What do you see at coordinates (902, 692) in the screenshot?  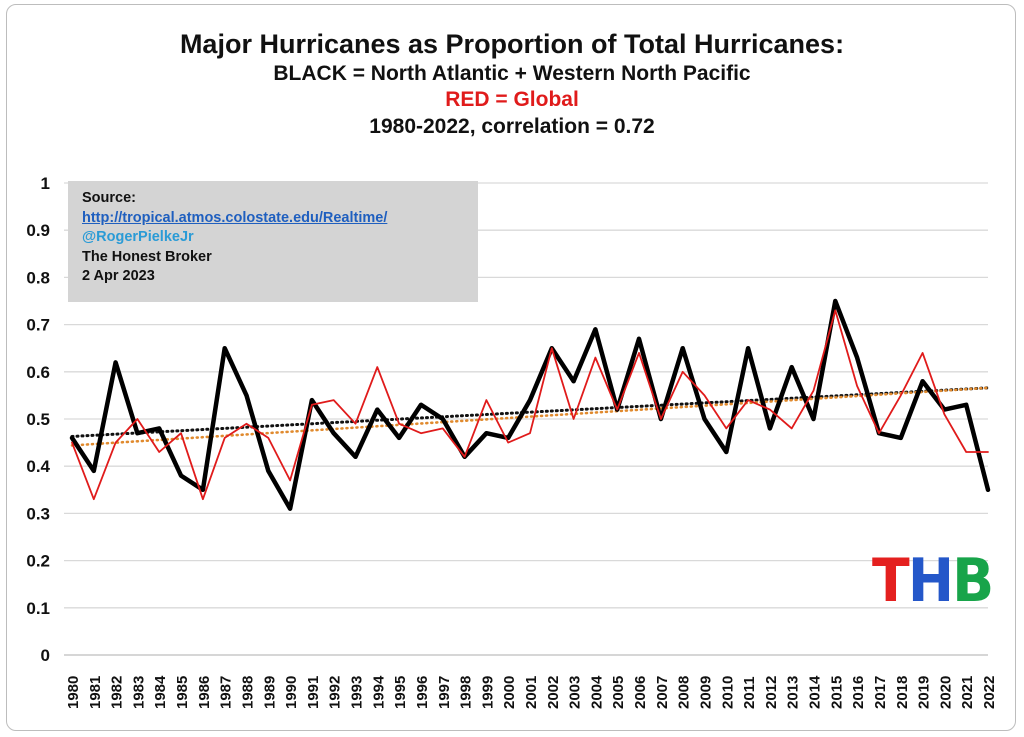 I see `x-tick-label: 2018` at bounding box center [902, 692].